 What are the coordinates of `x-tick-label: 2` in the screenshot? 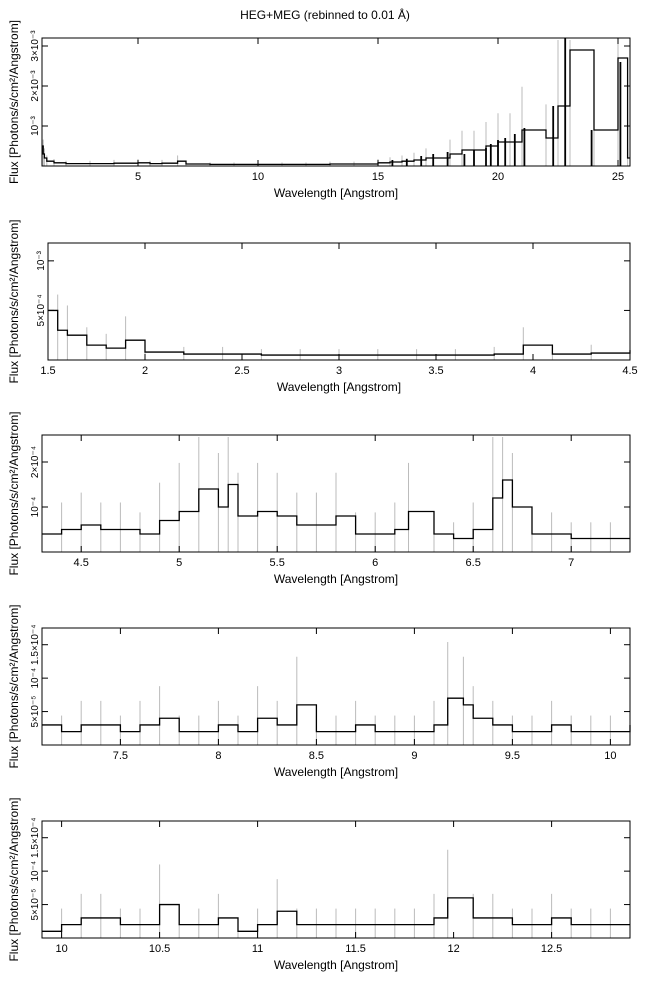 It's located at (145, 371).